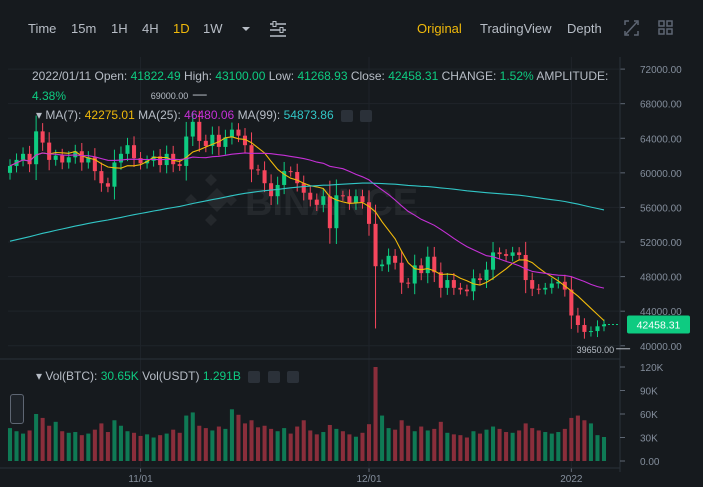 This screenshot has width=703, height=487. What do you see at coordinates (665, 27) in the screenshot?
I see `grid-layout-icon` at bounding box center [665, 27].